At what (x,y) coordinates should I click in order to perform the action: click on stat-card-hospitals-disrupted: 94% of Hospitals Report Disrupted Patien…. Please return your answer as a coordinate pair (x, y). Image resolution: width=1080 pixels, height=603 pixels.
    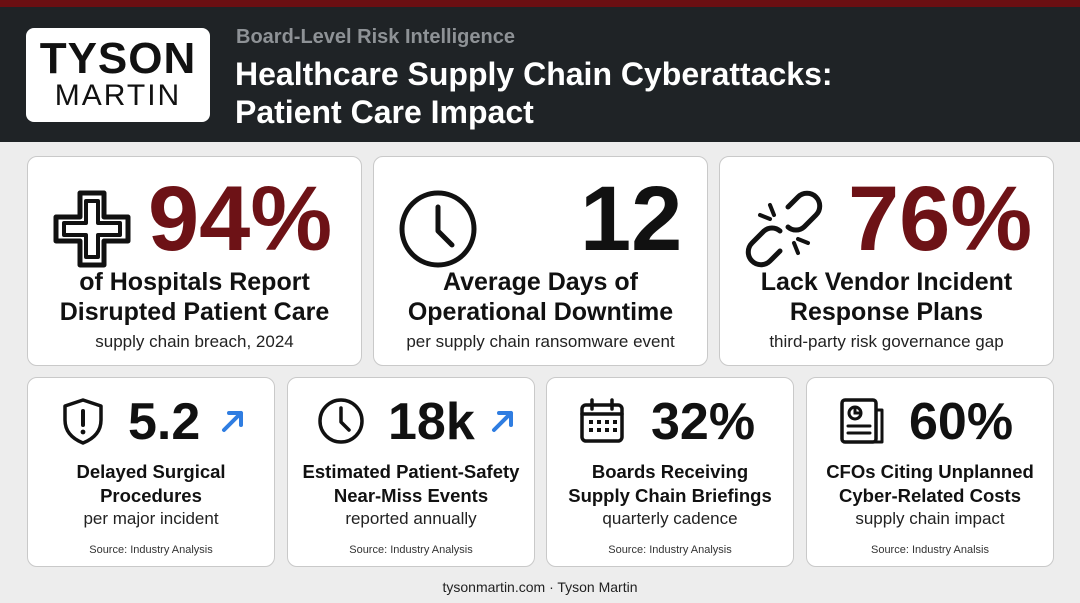
    Looking at the image, I should click on (194, 261).